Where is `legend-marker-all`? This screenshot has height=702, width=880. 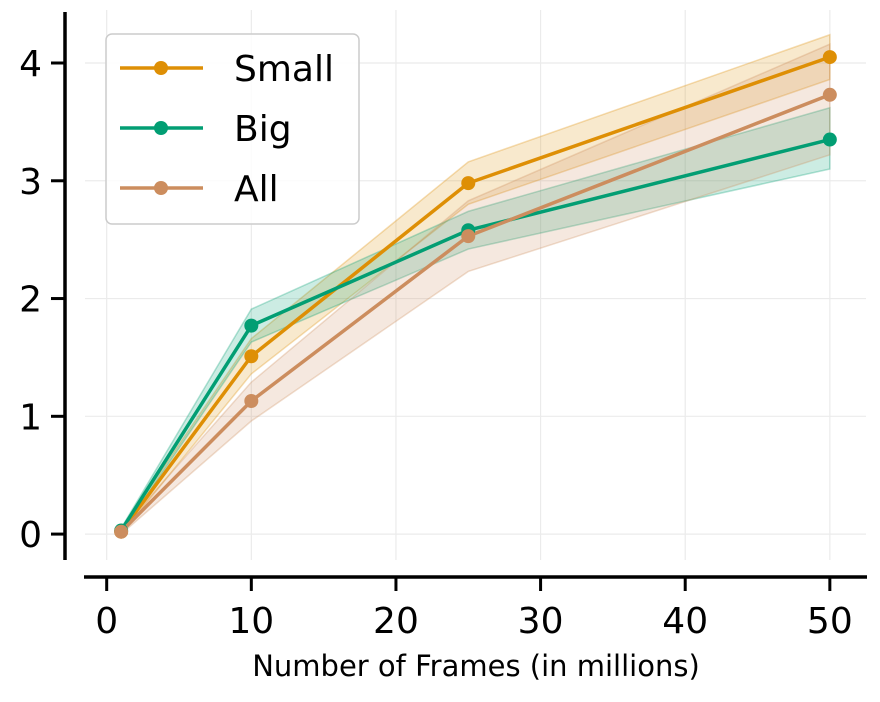 legend-marker-all is located at coordinates (161, 188).